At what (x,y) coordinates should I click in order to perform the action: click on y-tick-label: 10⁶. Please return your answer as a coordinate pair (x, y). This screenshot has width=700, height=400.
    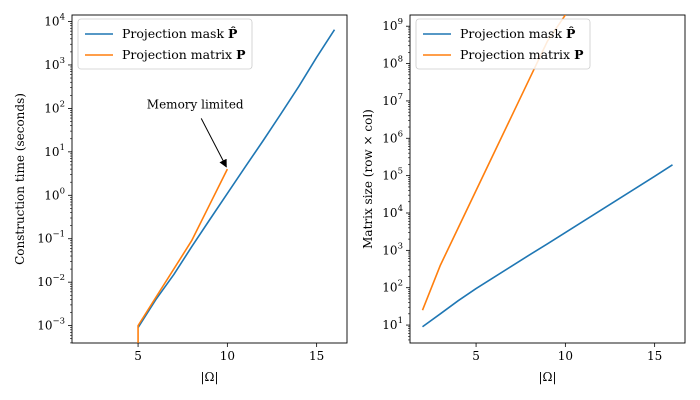
    Looking at the image, I should click on (392, 137).